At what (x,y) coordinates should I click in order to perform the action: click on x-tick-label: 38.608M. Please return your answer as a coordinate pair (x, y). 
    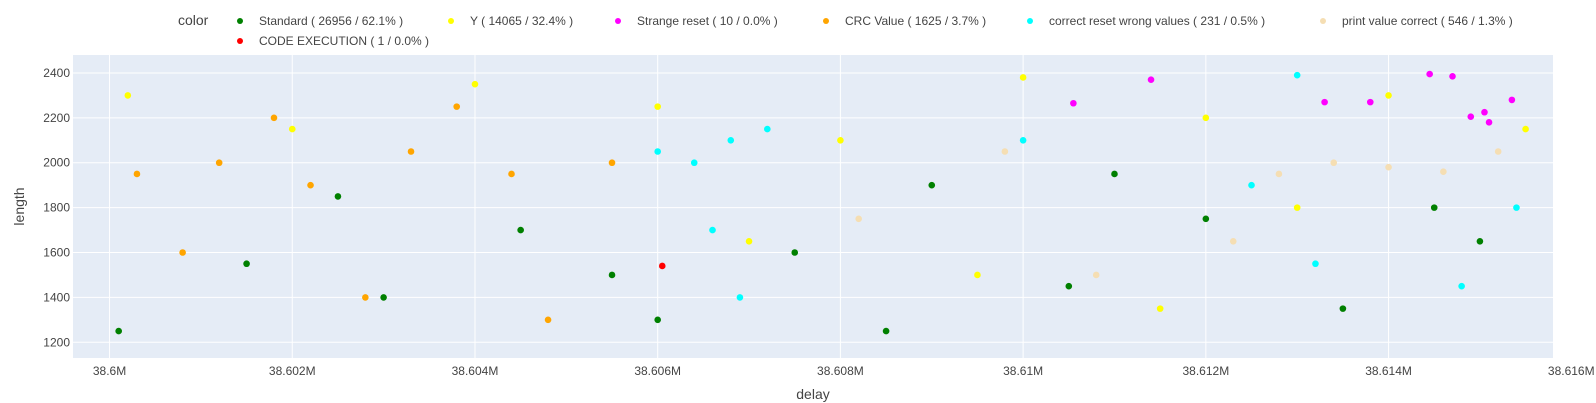
    Looking at the image, I should click on (840, 371).